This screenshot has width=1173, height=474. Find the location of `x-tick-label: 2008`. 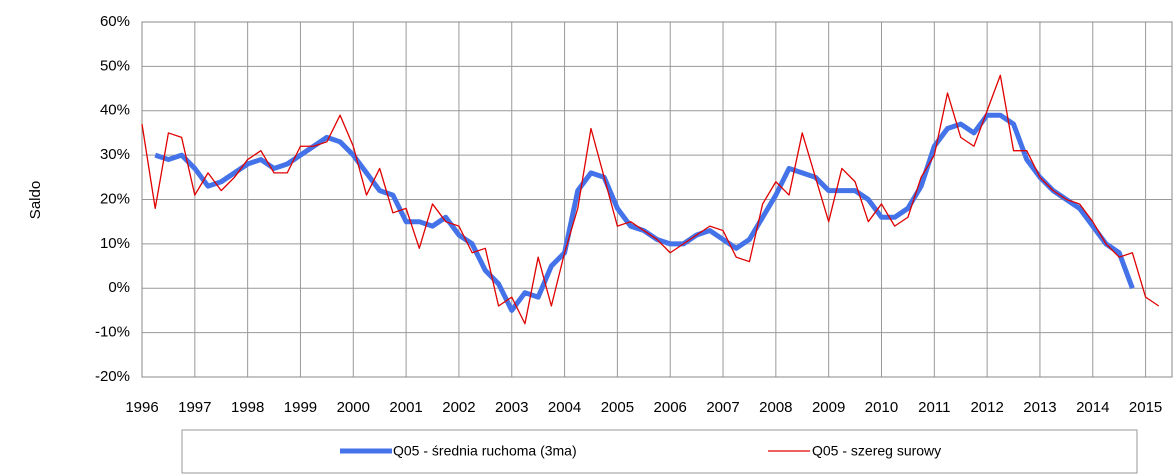

x-tick-label: 2008 is located at coordinates (775, 407).